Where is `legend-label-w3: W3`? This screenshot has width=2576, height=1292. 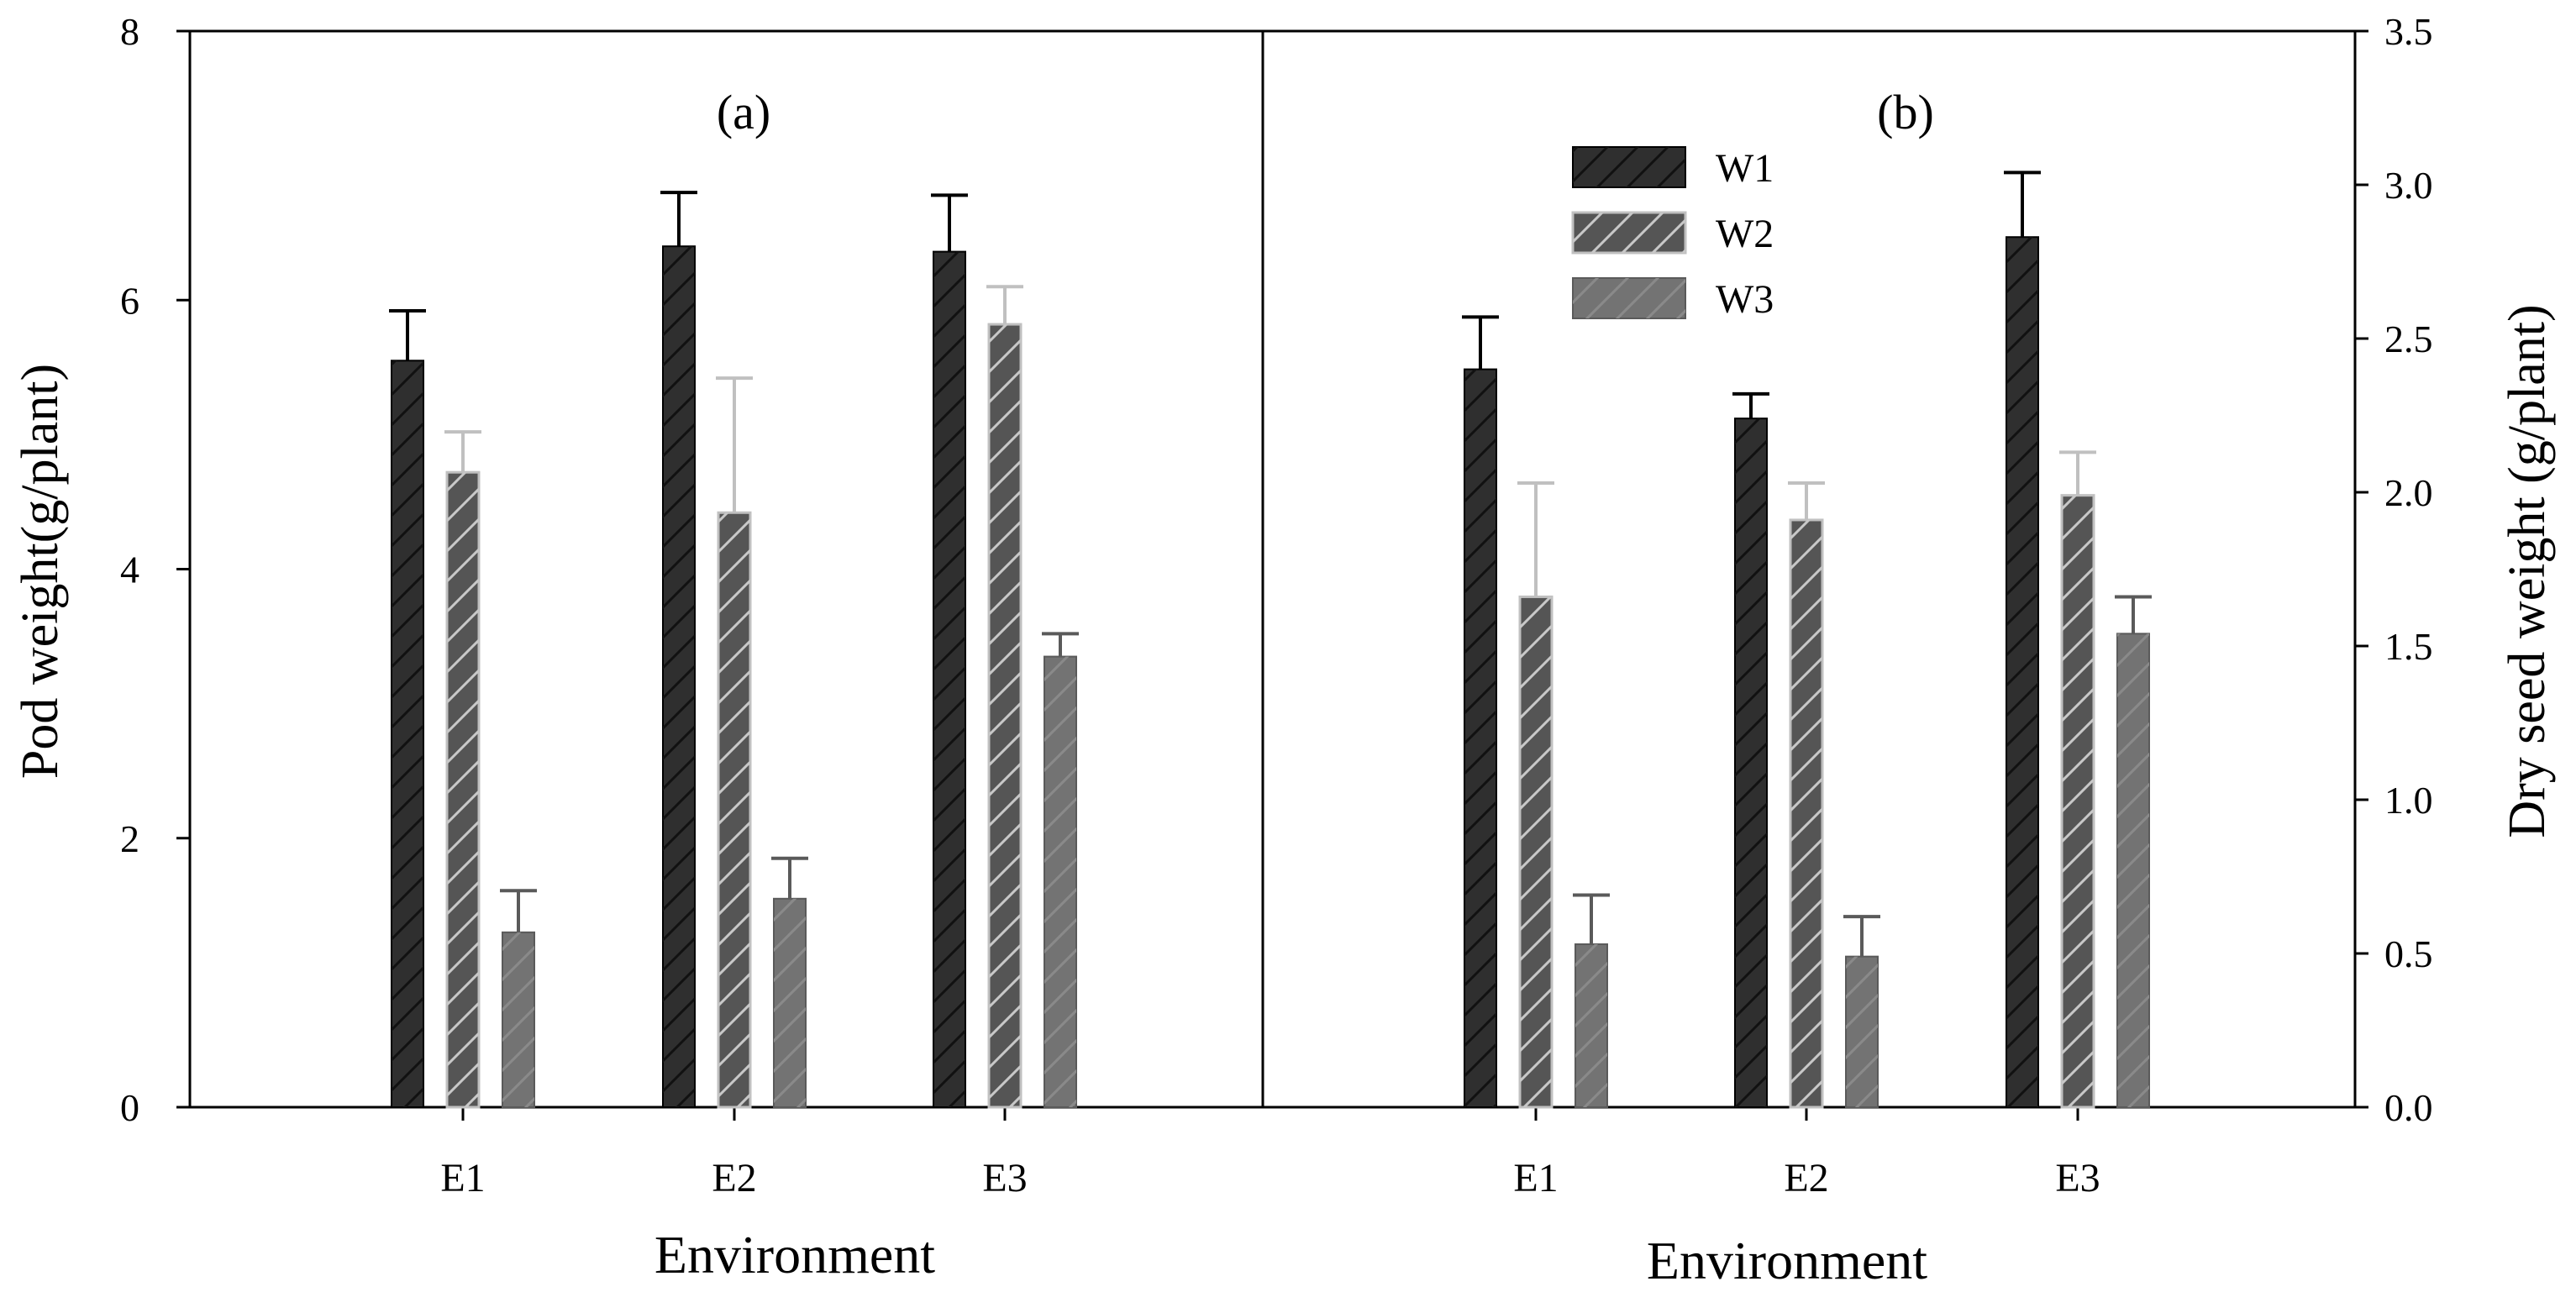
legend-label-w3: W3 is located at coordinates (1745, 299).